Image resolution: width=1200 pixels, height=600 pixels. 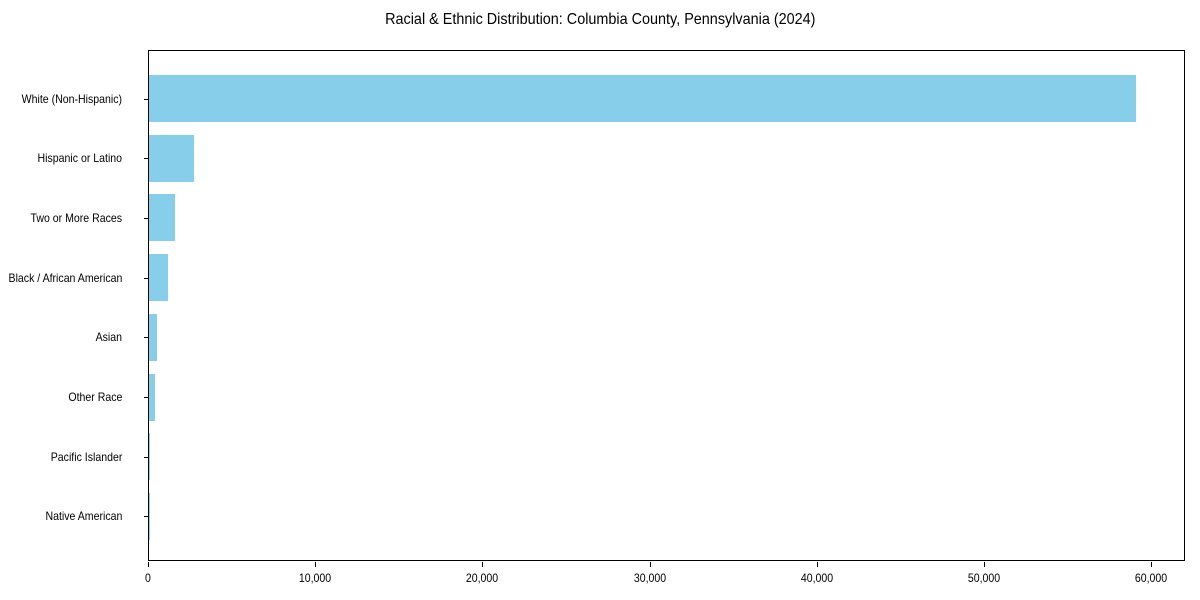 I want to click on y-tick-label: White (Non-Hispanic), so click(x=71, y=98).